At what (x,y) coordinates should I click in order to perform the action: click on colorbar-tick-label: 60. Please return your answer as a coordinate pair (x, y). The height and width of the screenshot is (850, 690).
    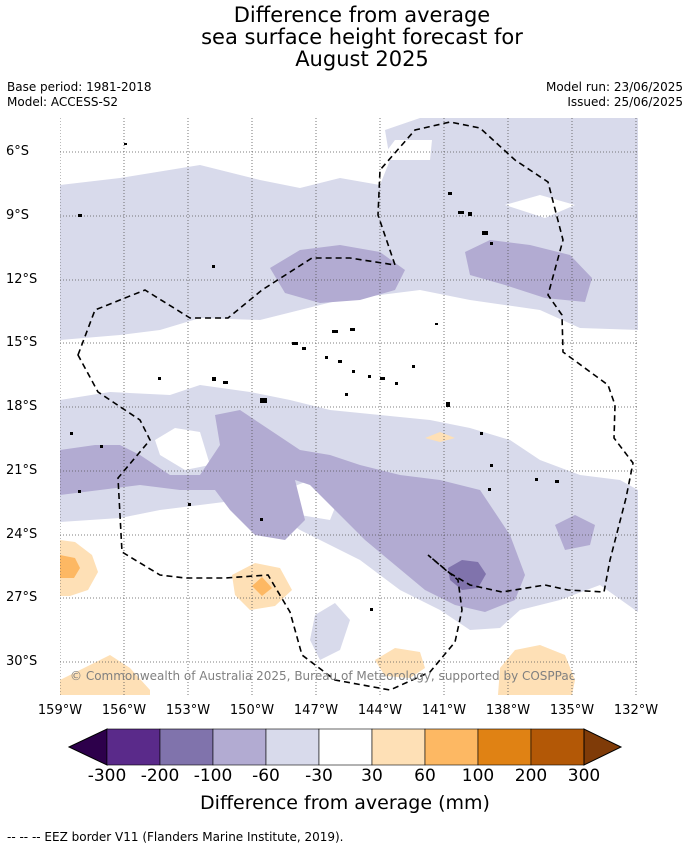
    Looking at the image, I should click on (425, 776).